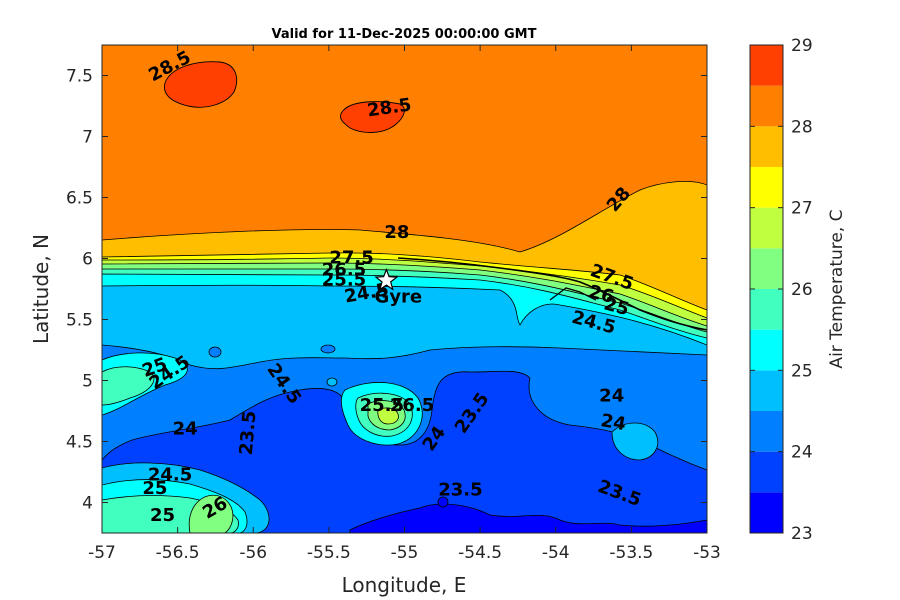  What do you see at coordinates (396, 232) in the screenshot?
I see `contour-label: 28` at bounding box center [396, 232].